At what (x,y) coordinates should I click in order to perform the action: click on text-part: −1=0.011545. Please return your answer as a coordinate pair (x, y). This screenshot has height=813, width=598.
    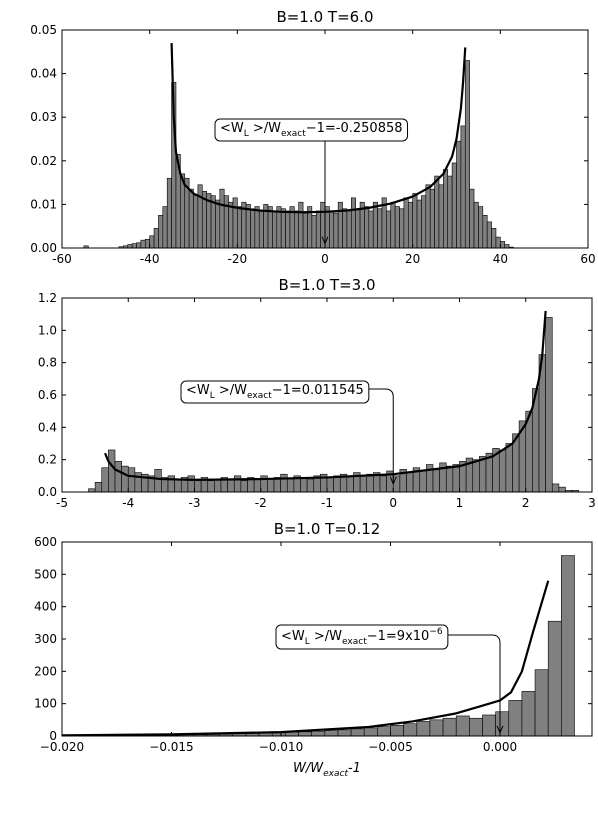
    Looking at the image, I should click on (318, 390).